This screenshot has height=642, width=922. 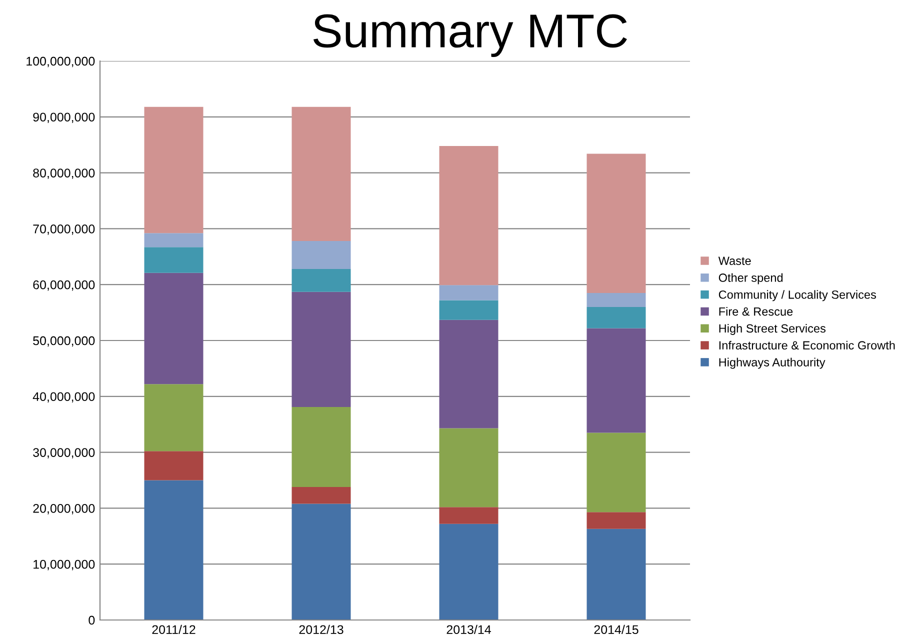 What do you see at coordinates (174, 629) in the screenshot?
I see `x-tick-label: 2011/12` at bounding box center [174, 629].